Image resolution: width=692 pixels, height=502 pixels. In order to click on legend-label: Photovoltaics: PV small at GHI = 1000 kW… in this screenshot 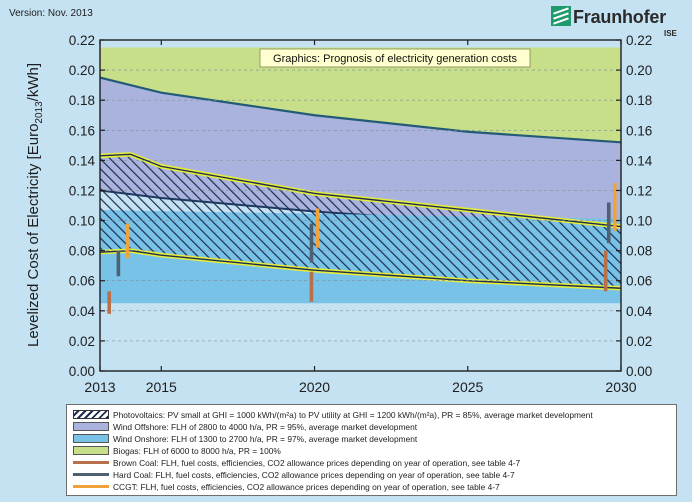, I will do `click(353, 414)`.